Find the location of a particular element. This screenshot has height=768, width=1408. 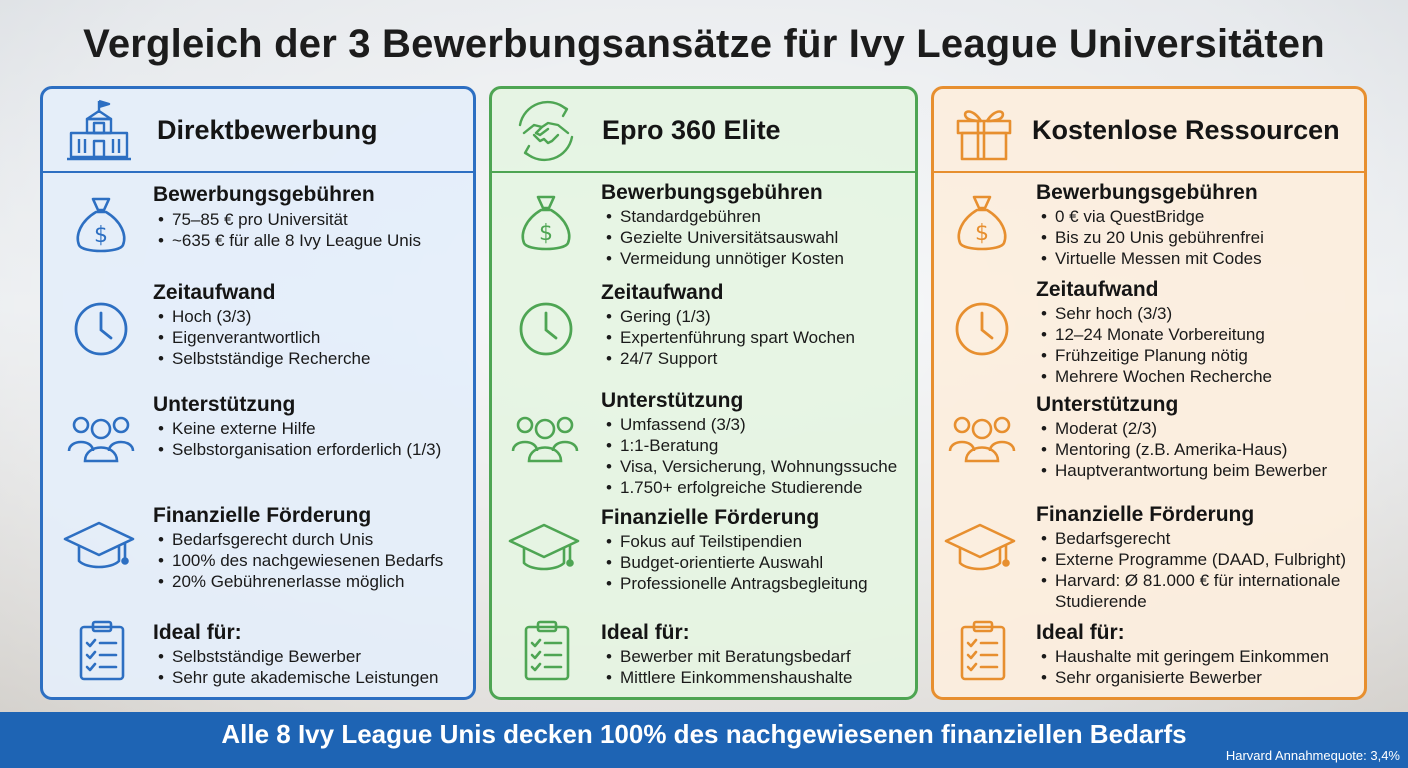

list-item: Standardgebühren is located at coordinates (725, 216).